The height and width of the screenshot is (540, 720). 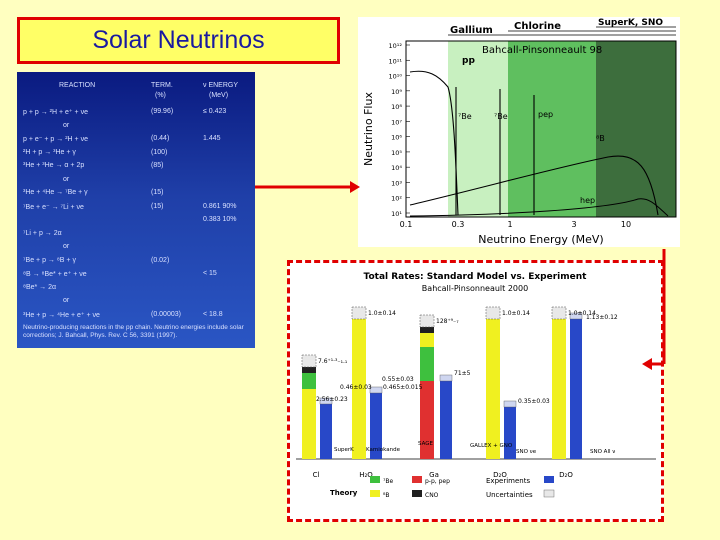 What do you see at coordinates (602, 452) in the screenshot?
I see `experiment-label: SNO All ν` at bounding box center [602, 452].